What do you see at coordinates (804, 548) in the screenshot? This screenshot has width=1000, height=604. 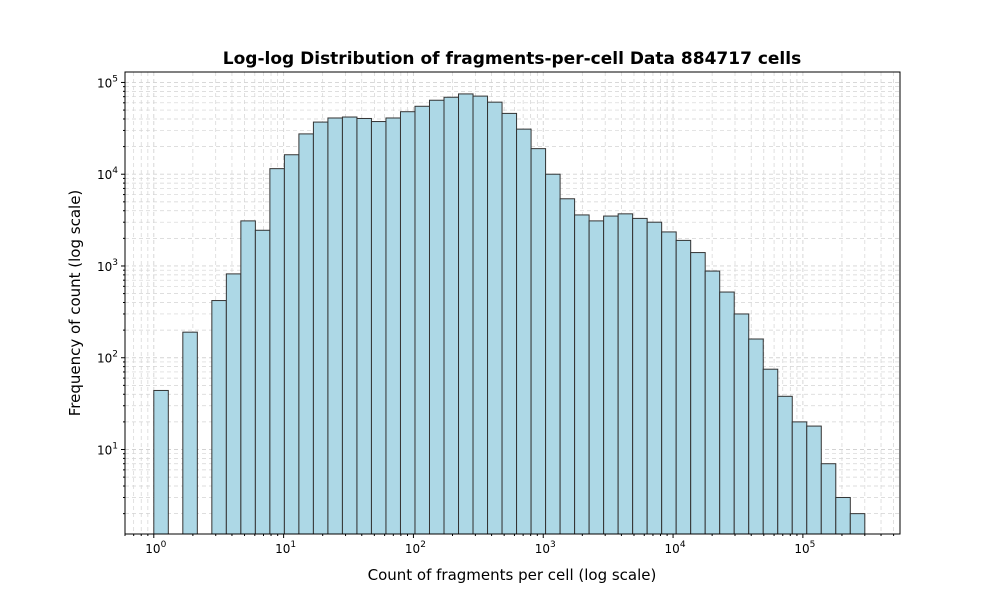 I see `x-tick-label: 10⁵` at bounding box center [804, 548].